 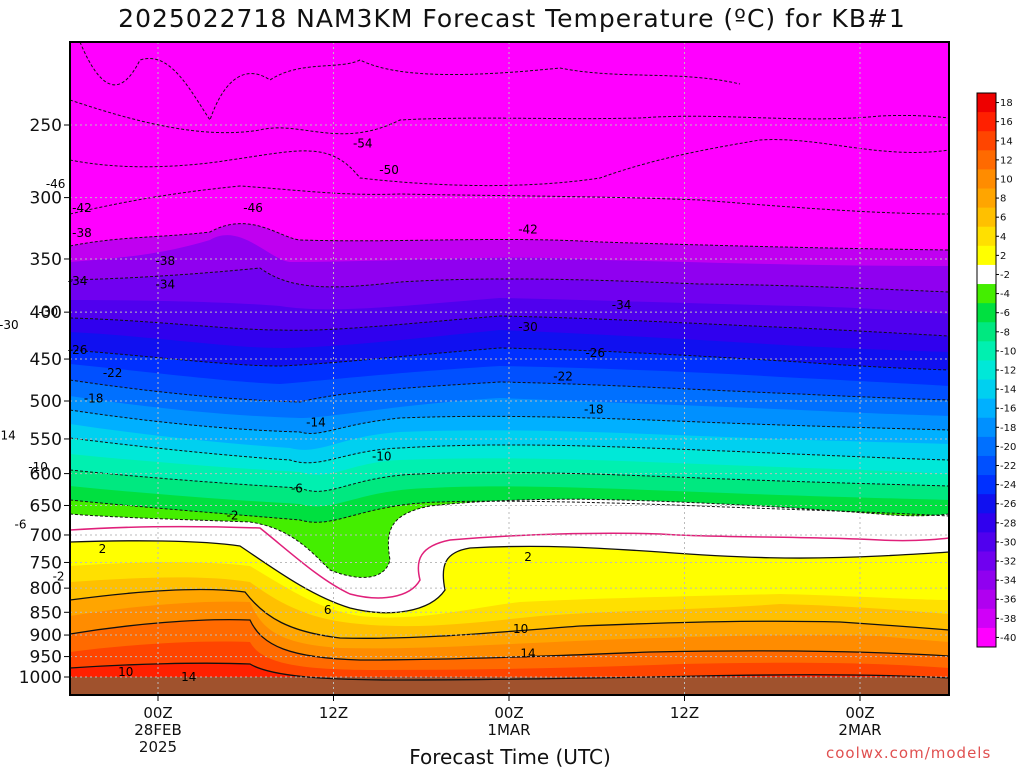 What do you see at coordinates (46, 440) in the screenshot?
I see `y-tick-label: 550` at bounding box center [46, 440].